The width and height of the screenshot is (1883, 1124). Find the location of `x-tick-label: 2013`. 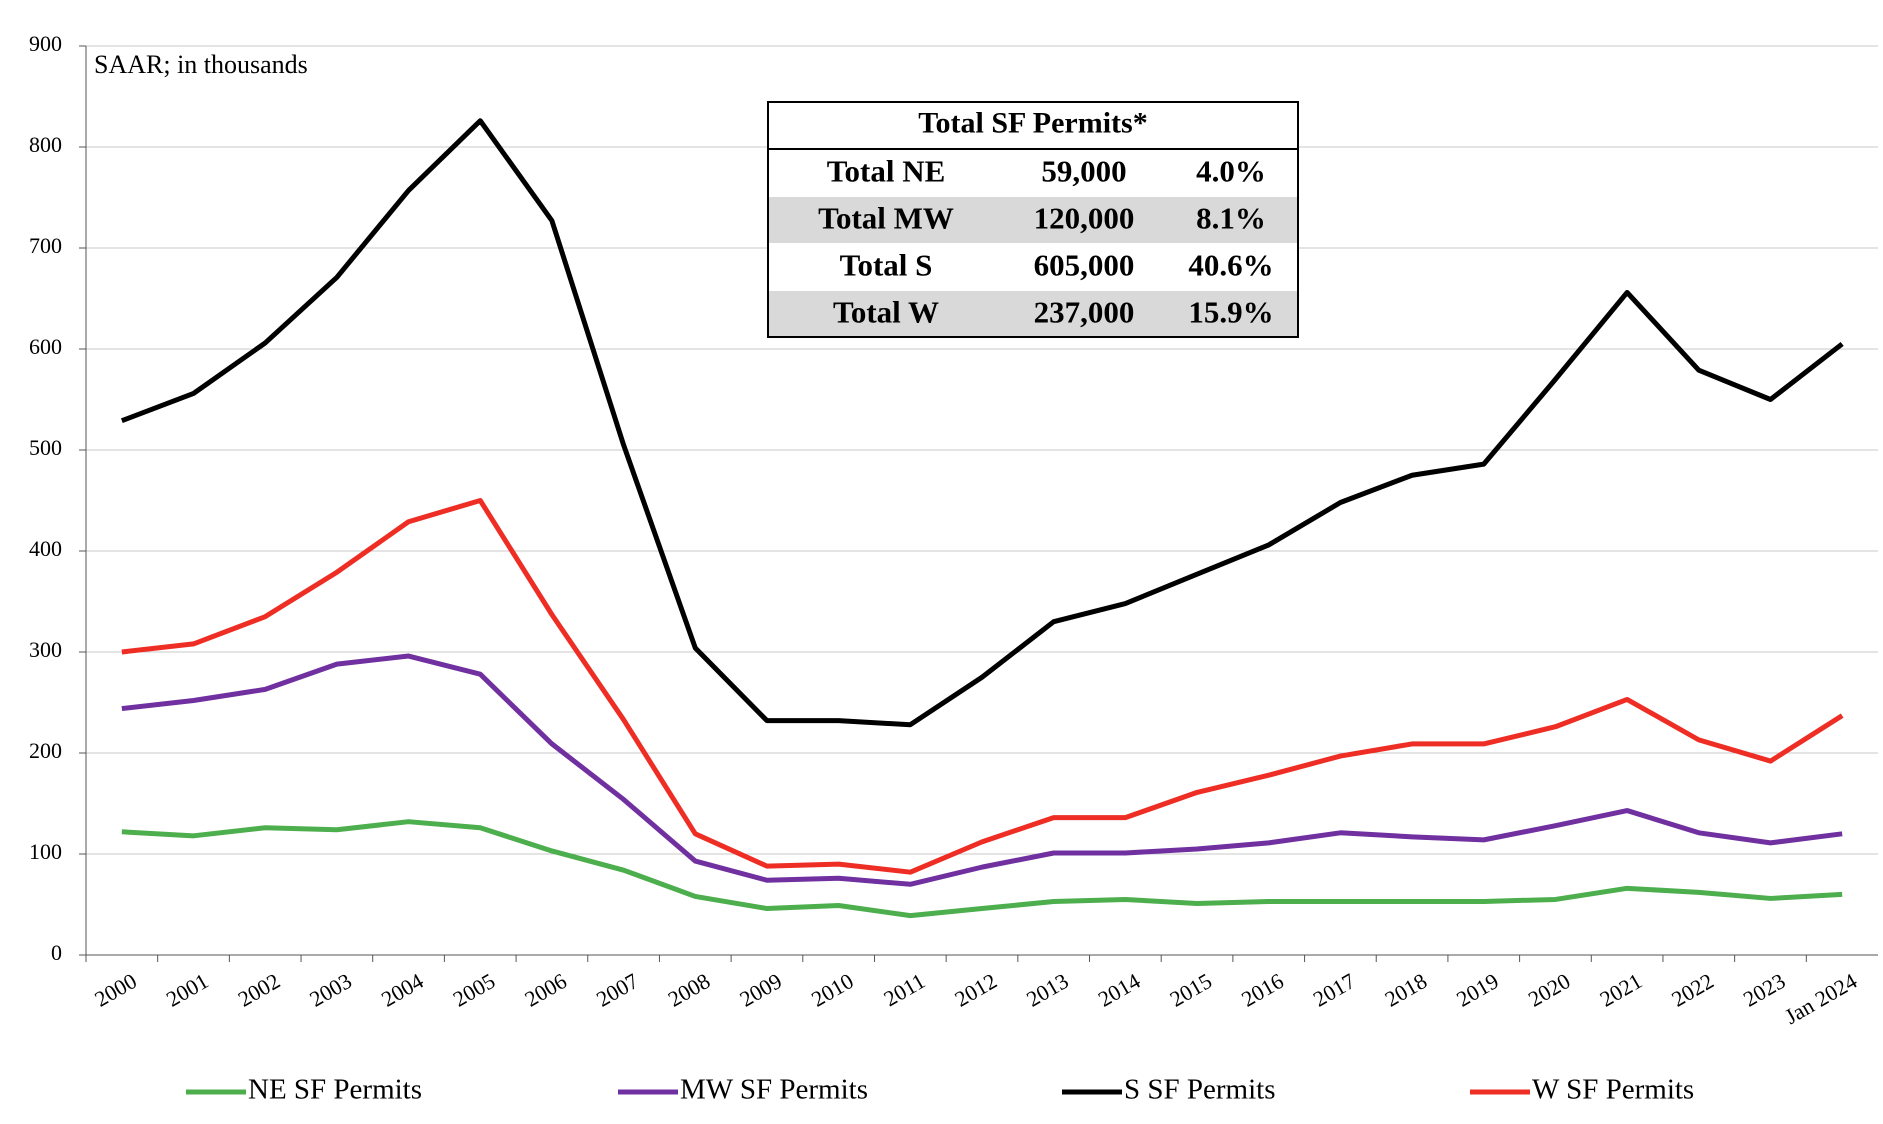

x-tick-label: 2013 is located at coordinates (1047, 990).